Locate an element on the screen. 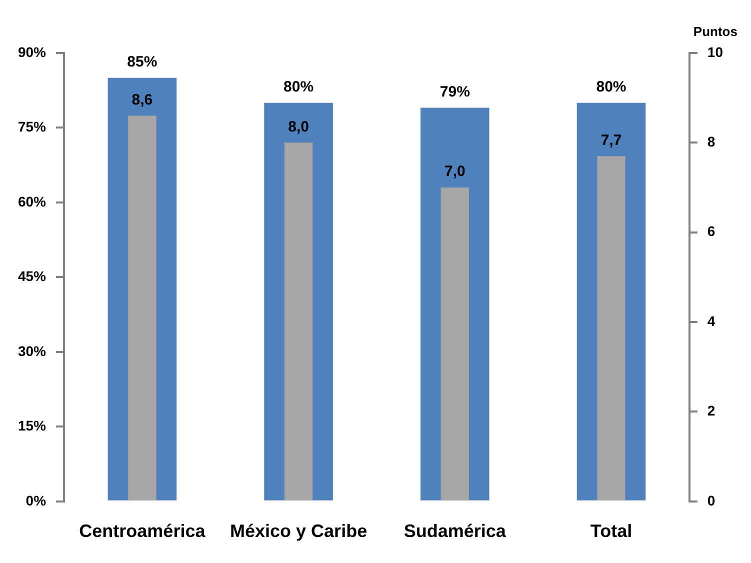 The width and height of the screenshot is (751, 563). data-label: 8,6 is located at coordinates (142, 99).